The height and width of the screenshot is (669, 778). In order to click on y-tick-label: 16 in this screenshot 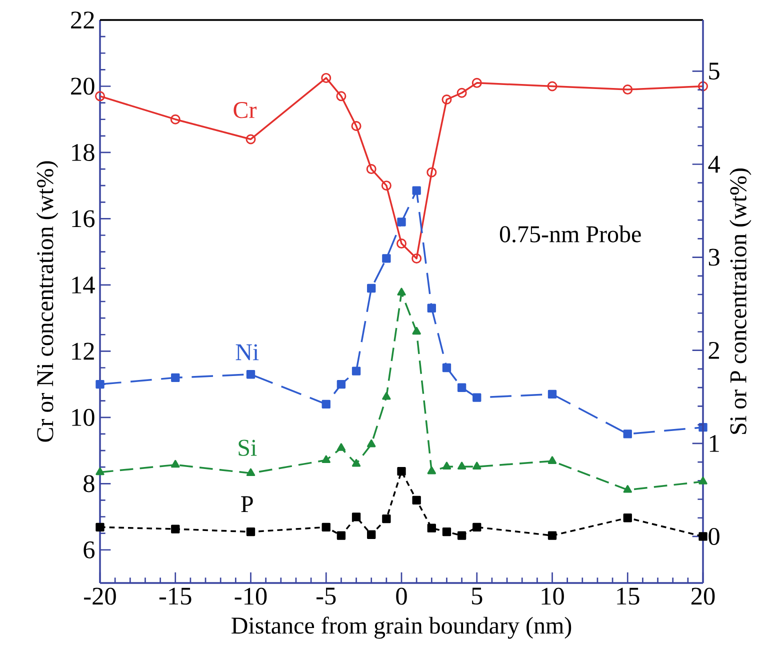, I will do `click(83, 219)`.